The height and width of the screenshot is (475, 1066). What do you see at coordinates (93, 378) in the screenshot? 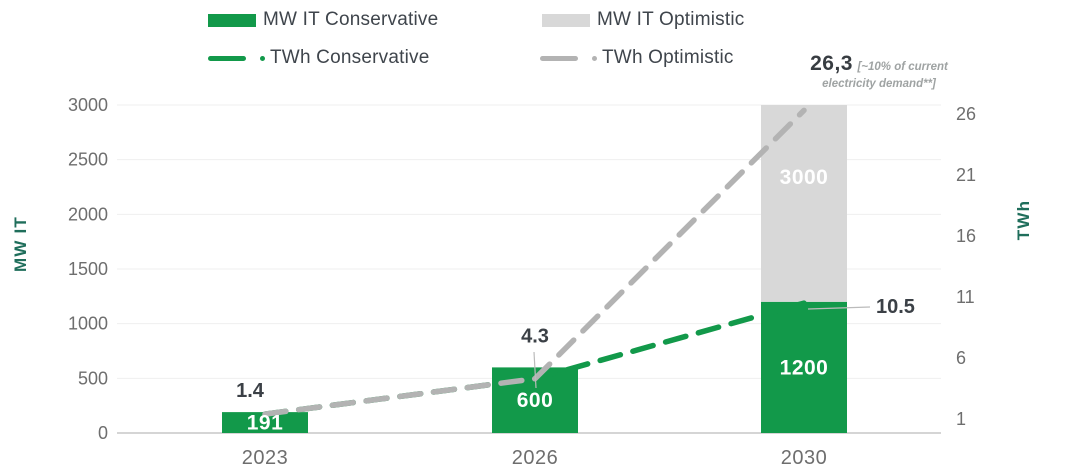
I see `left-axis-tick-label: 500` at bounding box center [93, 378].